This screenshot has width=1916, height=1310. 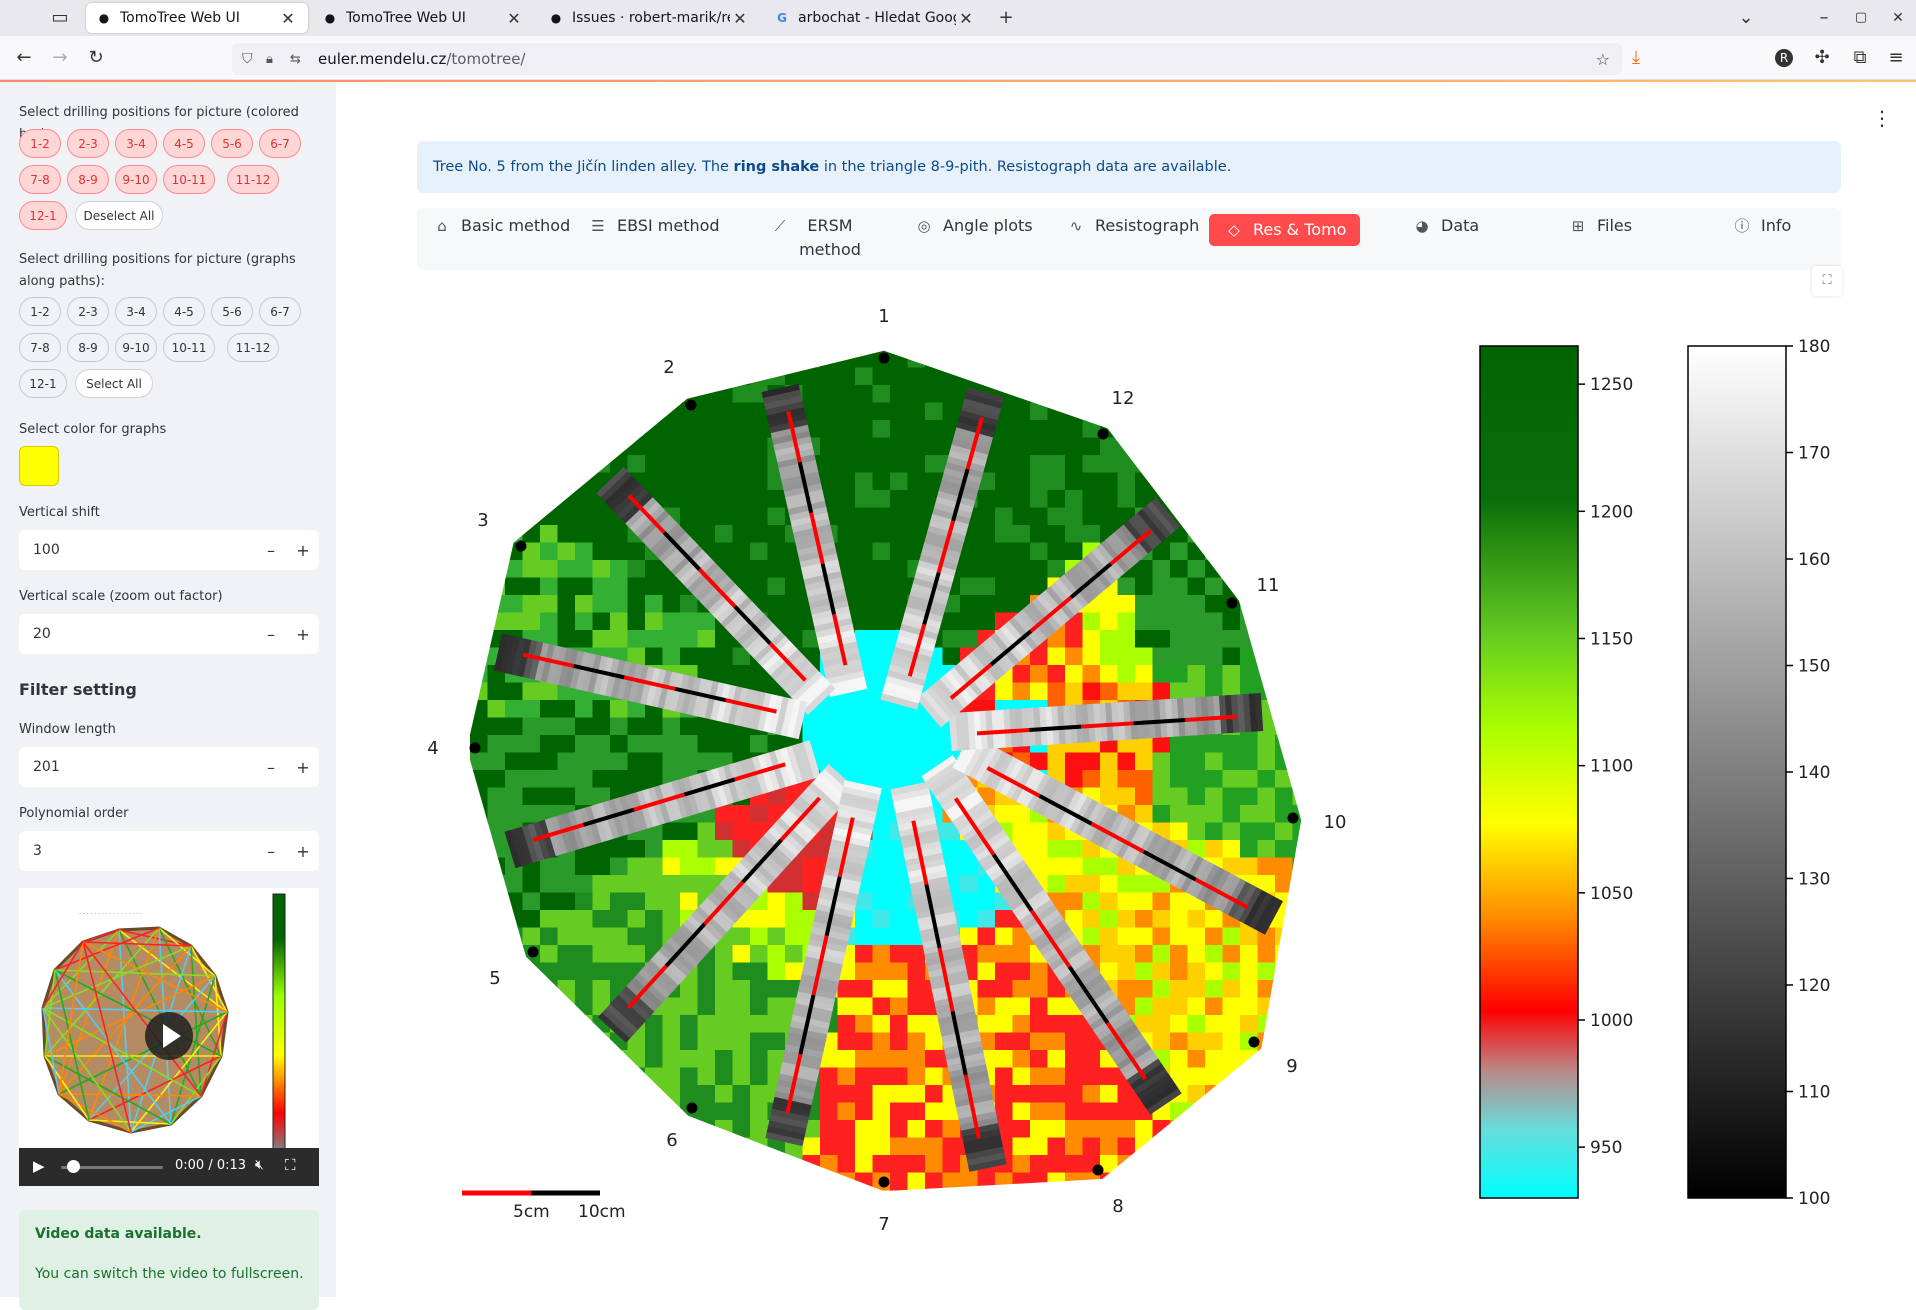 I want to click on extension-icon: ✣, so click(x=1822, y=57).